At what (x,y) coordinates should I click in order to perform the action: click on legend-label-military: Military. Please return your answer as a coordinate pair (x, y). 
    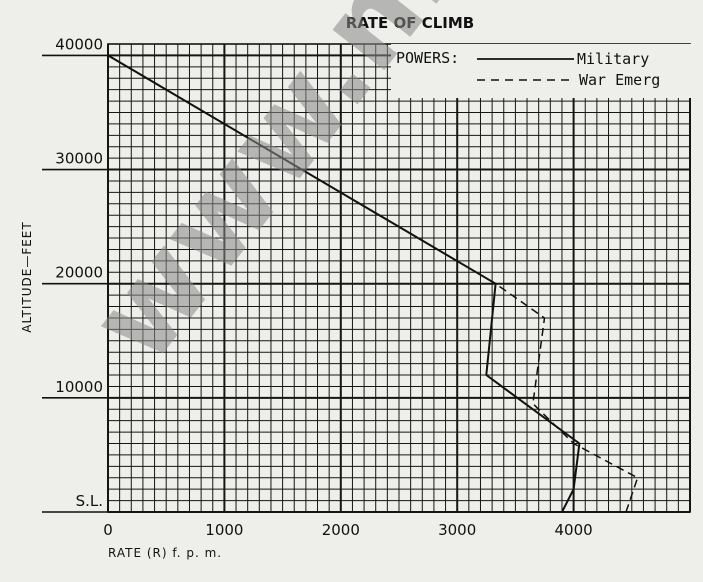
    Looking at the image, I should click on (613, 59).